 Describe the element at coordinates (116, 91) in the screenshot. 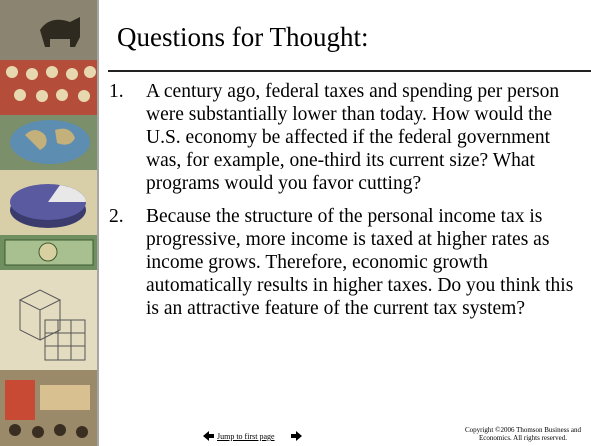

I see `item-number: 1.` at that location.